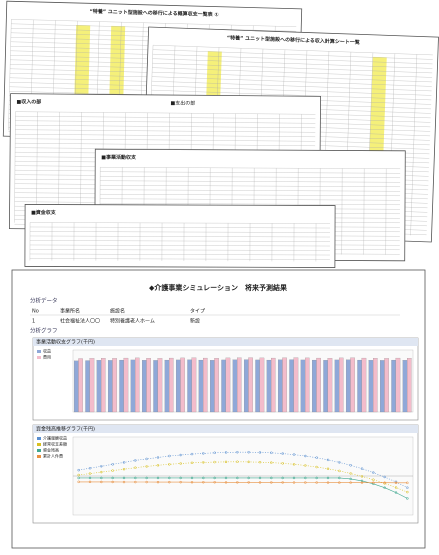 This screenshot has height=555, width=439. Describe the element at coordinates (197, 311) in the screenshot. I see `table-header: タイプ` at that location.